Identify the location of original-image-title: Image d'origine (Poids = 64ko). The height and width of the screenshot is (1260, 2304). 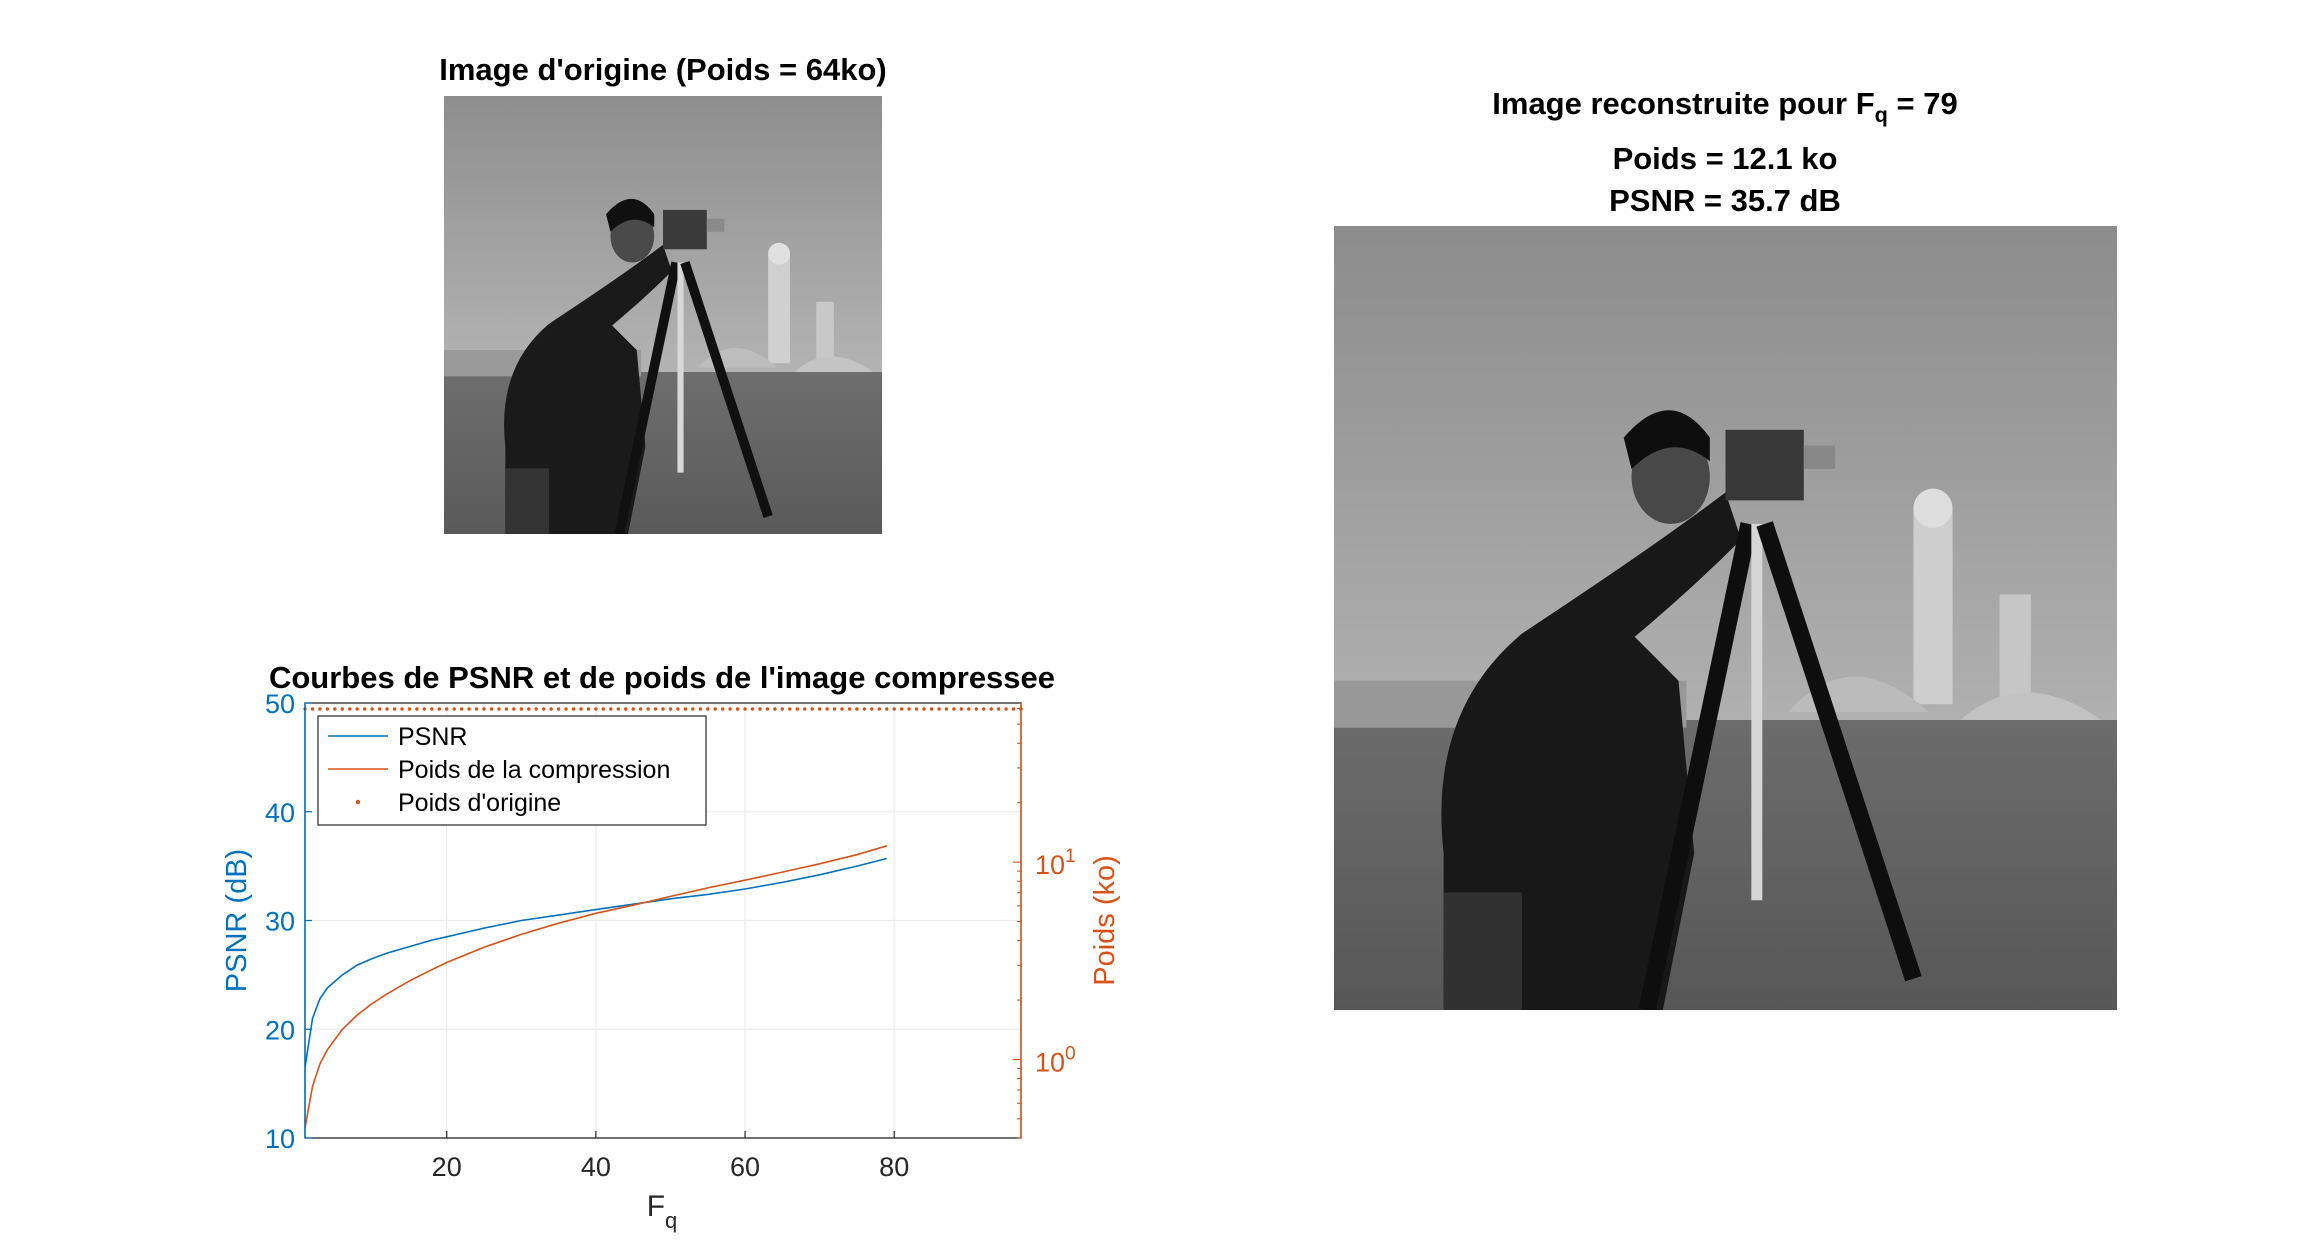
(663, 69).